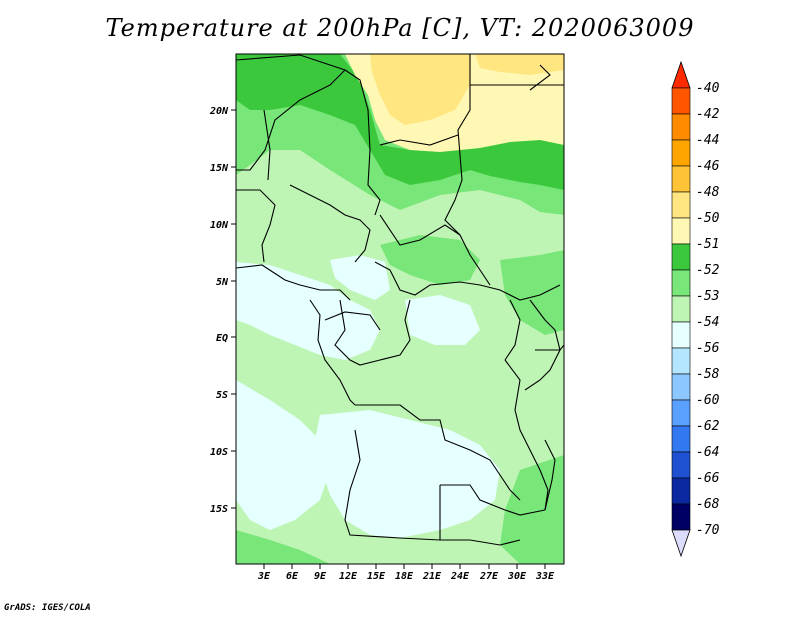  What do you see at coordinates (219, 509) in the screenshot?
I see `lat-label: 15S` at bounding box center [219, 509].